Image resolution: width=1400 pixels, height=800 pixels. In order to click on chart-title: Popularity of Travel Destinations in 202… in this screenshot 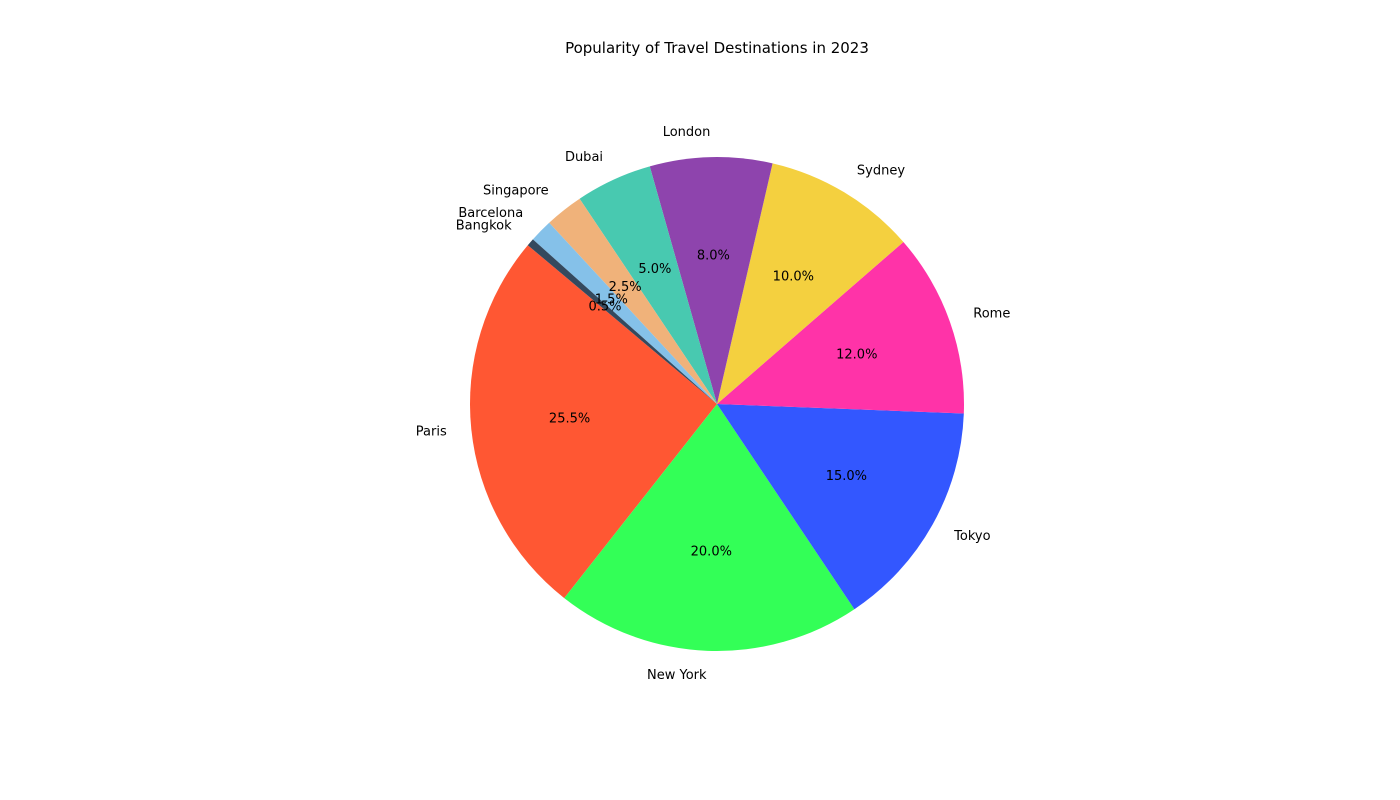, I will do `click(717, 48)`.